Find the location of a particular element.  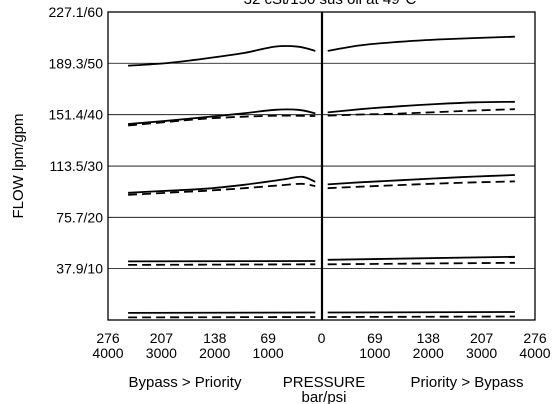

y-tick-label: 189.3/50 is located at coordinates (76, 63).